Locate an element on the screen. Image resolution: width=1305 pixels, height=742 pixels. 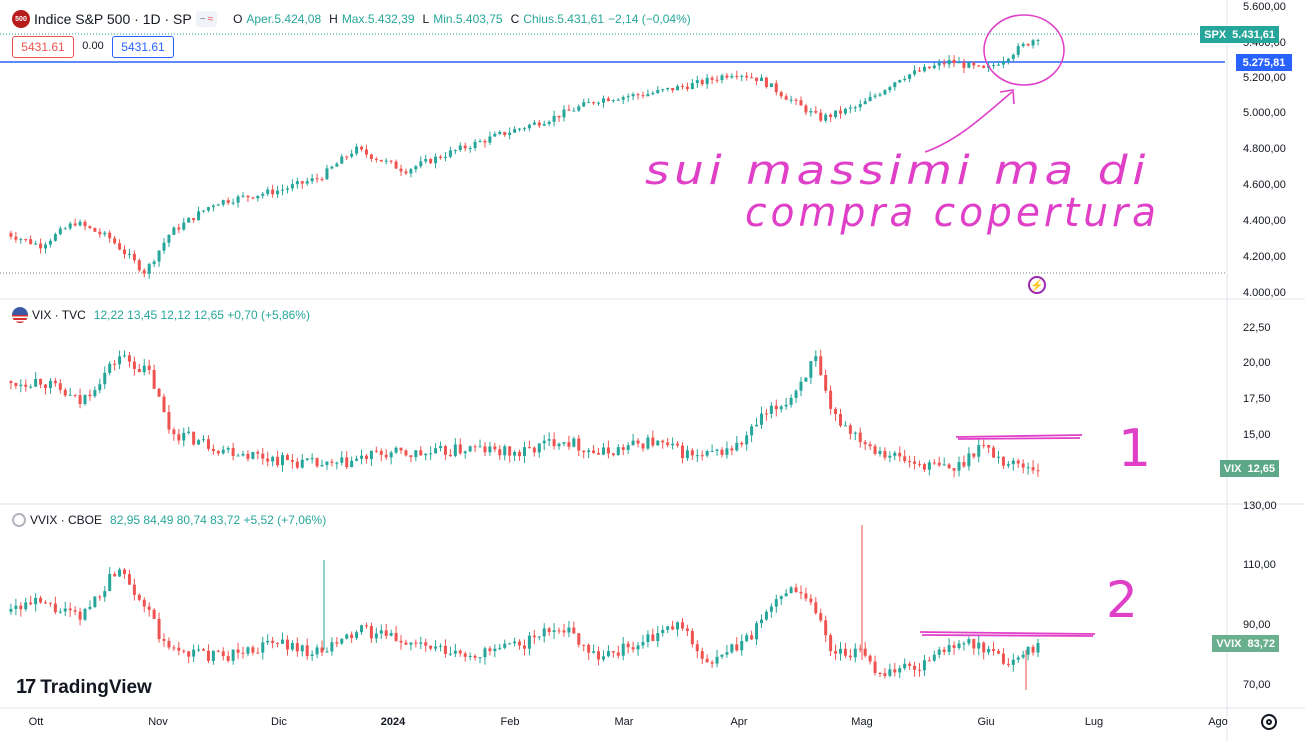
settings-gear-icon is located at coordinates (1269, 722).